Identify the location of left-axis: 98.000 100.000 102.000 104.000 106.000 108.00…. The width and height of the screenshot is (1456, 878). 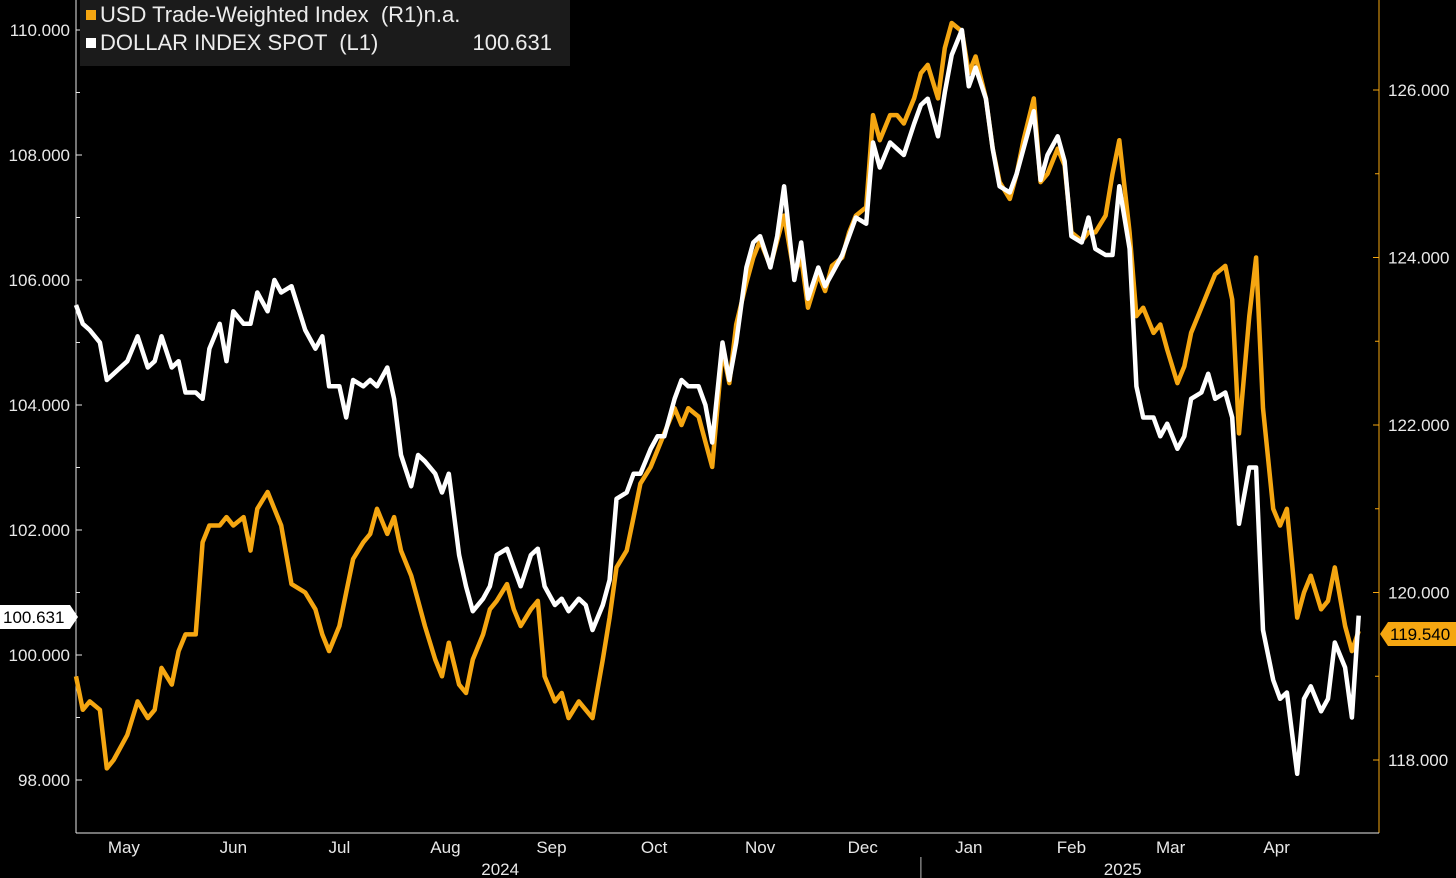
(45, 416).